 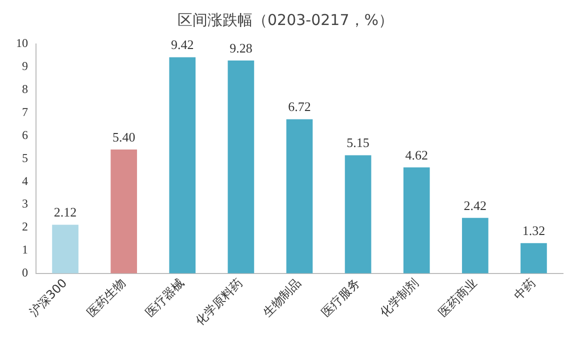 I want to click on x-tick-label: 医疗服务, so click(x=340, y=298).